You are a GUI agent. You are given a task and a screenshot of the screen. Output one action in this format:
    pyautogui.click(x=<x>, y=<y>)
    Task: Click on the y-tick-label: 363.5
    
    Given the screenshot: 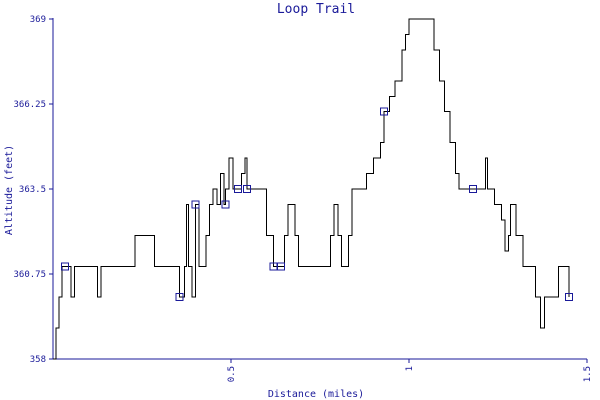 What is the action you would take?
    pyautogui.click(x=32, y=190)
    